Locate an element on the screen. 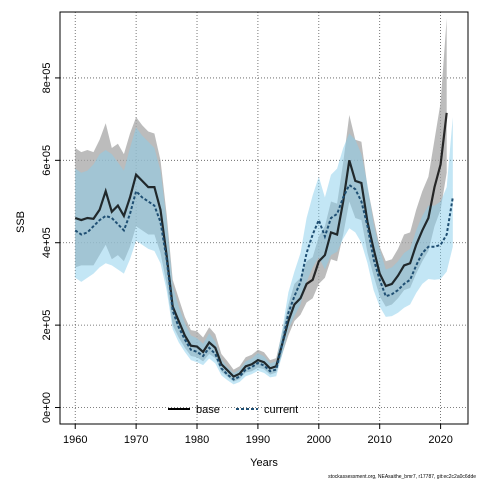 Image resolution: width=480 pixels, height=480 pixels. y-axis-title: SSB is located at coordinates (21, 222).